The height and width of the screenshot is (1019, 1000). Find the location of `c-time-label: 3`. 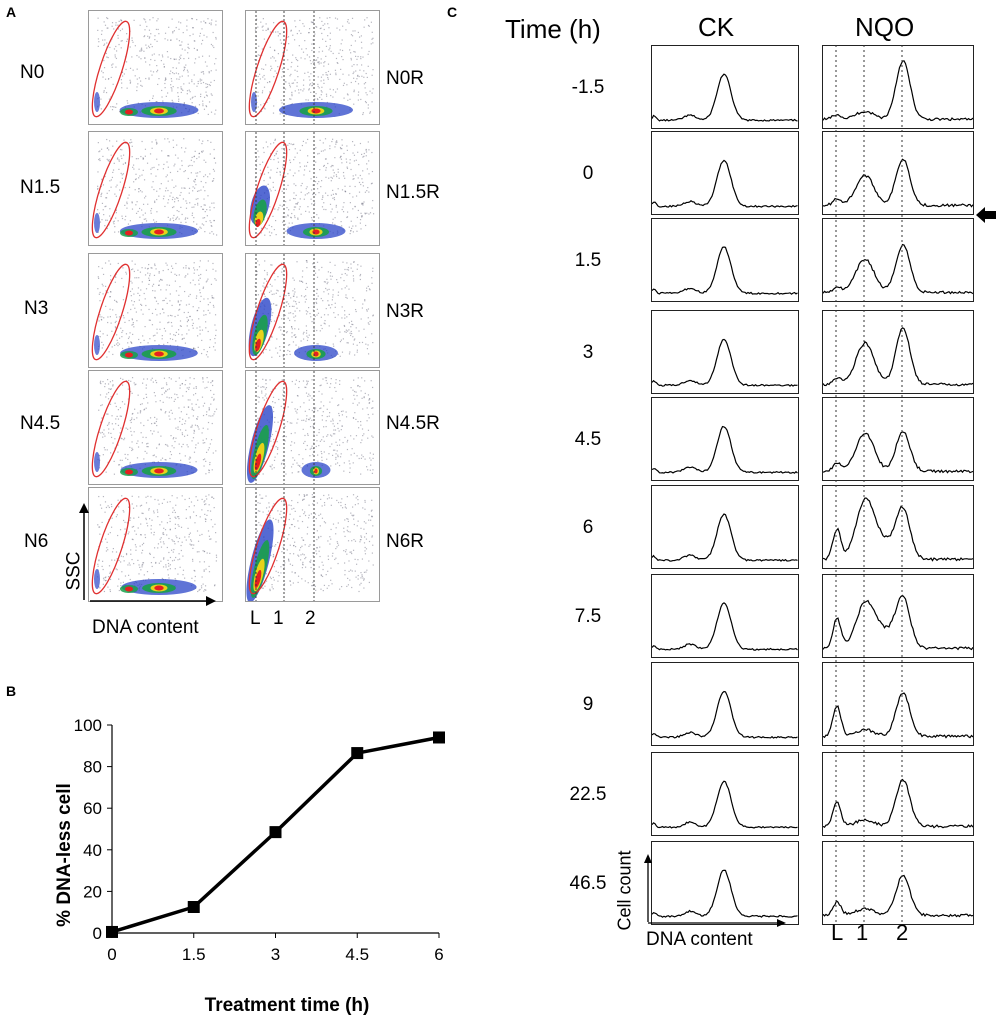

c-time-label: 3 is located at coordinates (588, 352).